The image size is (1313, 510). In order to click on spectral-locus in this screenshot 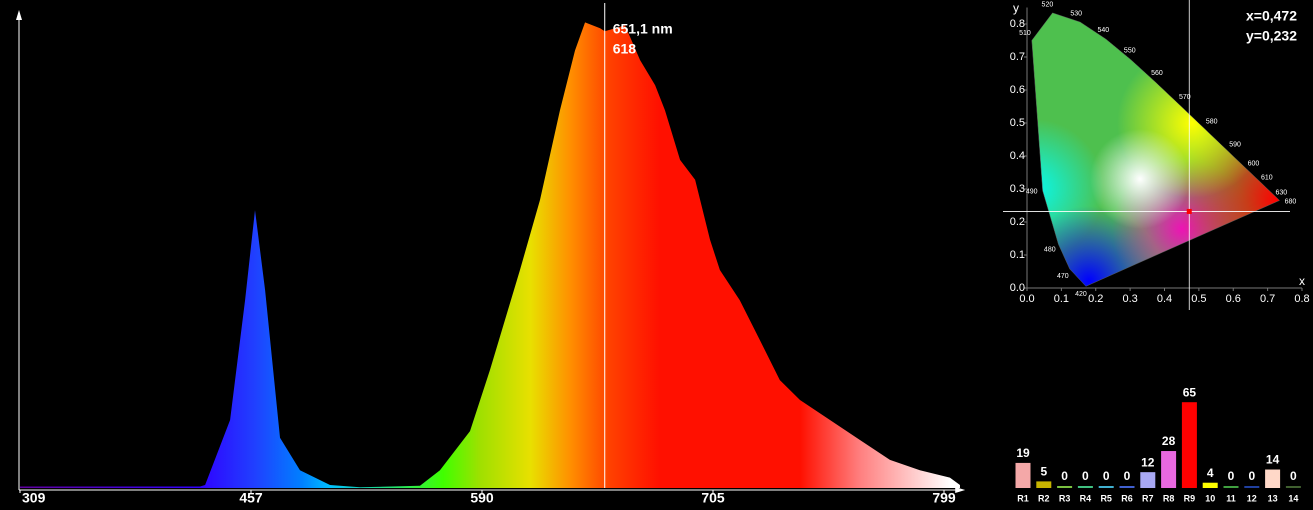, I will do `click(1155, 149)`.